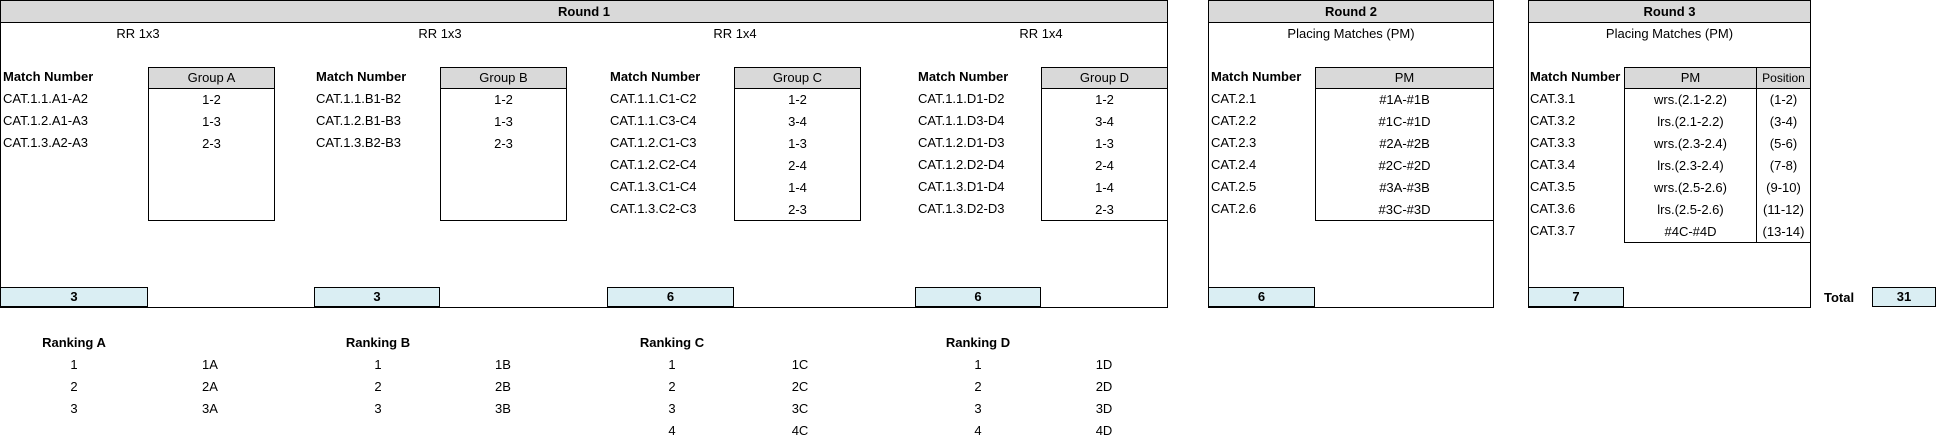 This screenshot has width=1936, height=442. What do you see at coordinates (797, 78) in the screenshot?
I see `group-header: Group C` at bounding box center [797, 78].